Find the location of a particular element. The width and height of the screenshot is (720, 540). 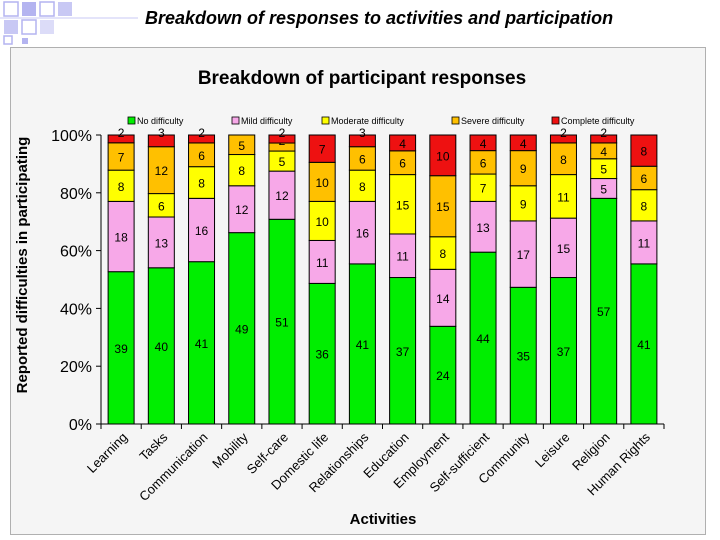

data-label: 18 is located at coordinates (121, 238).